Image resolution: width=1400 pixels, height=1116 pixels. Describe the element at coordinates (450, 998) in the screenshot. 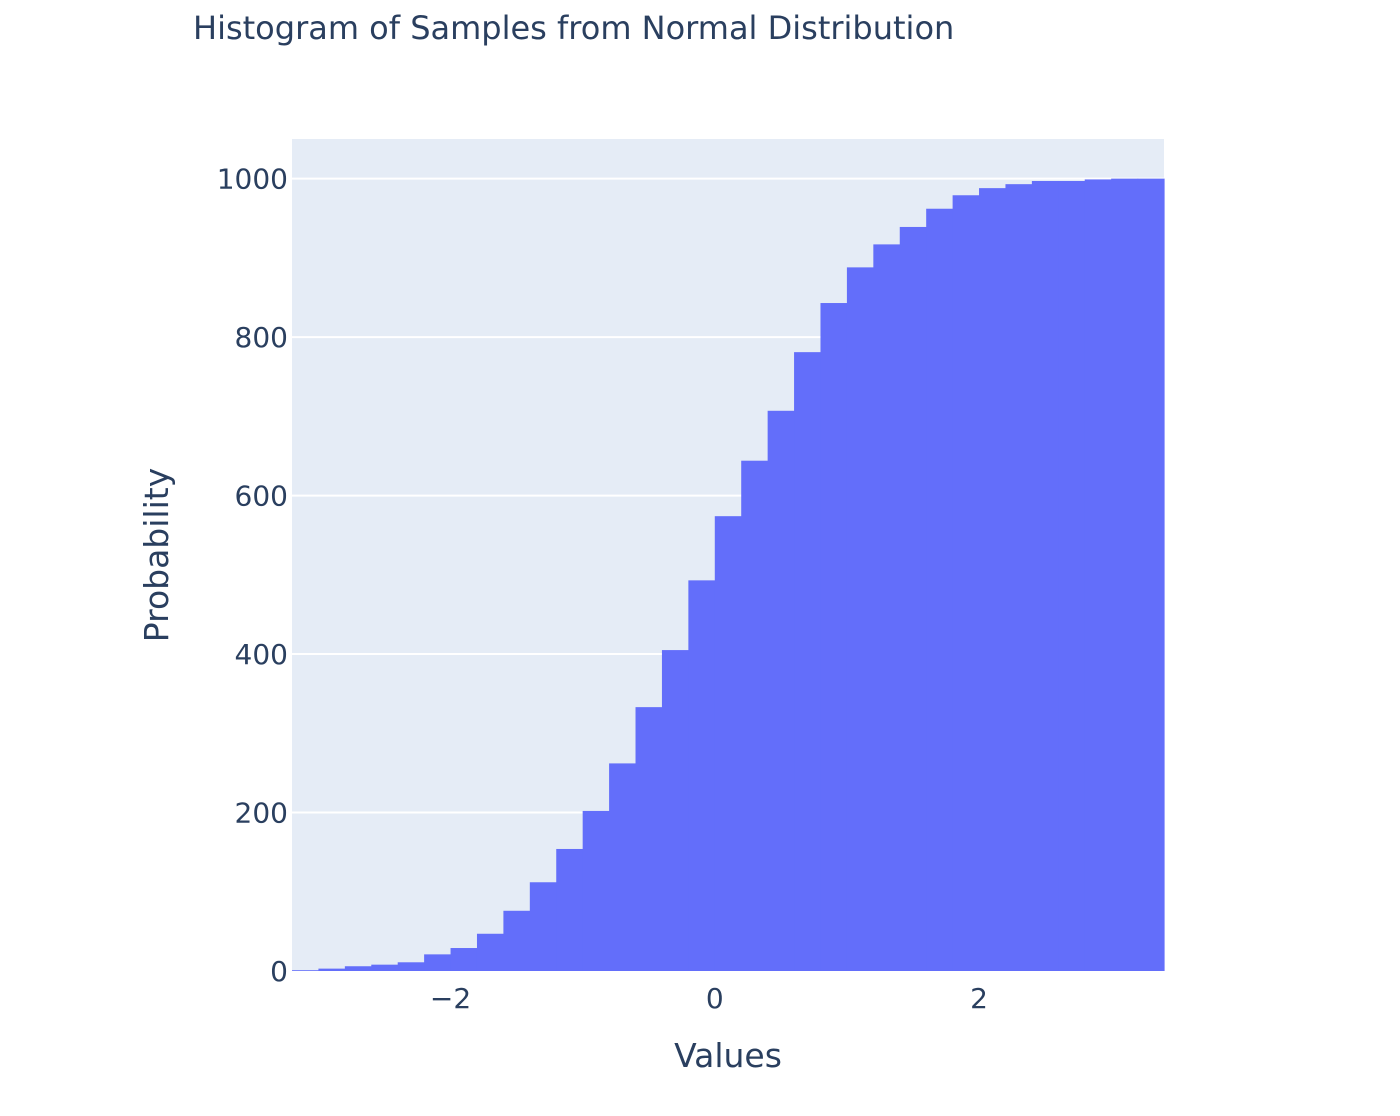

I see `x-tick-label: −2` at that location.